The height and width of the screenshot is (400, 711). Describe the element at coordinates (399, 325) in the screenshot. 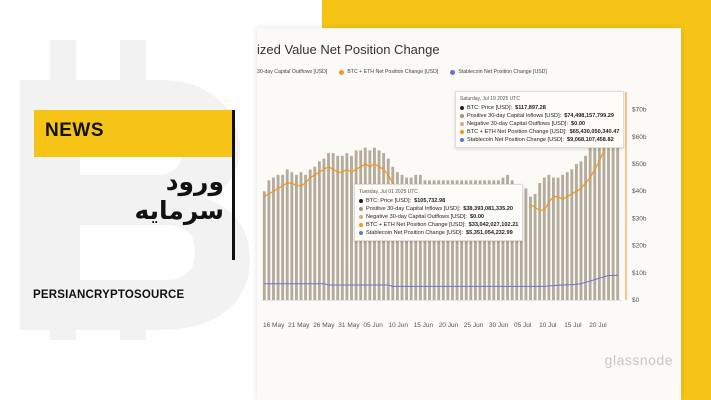

I see `x-tick-label: 10 Jun` at that location.